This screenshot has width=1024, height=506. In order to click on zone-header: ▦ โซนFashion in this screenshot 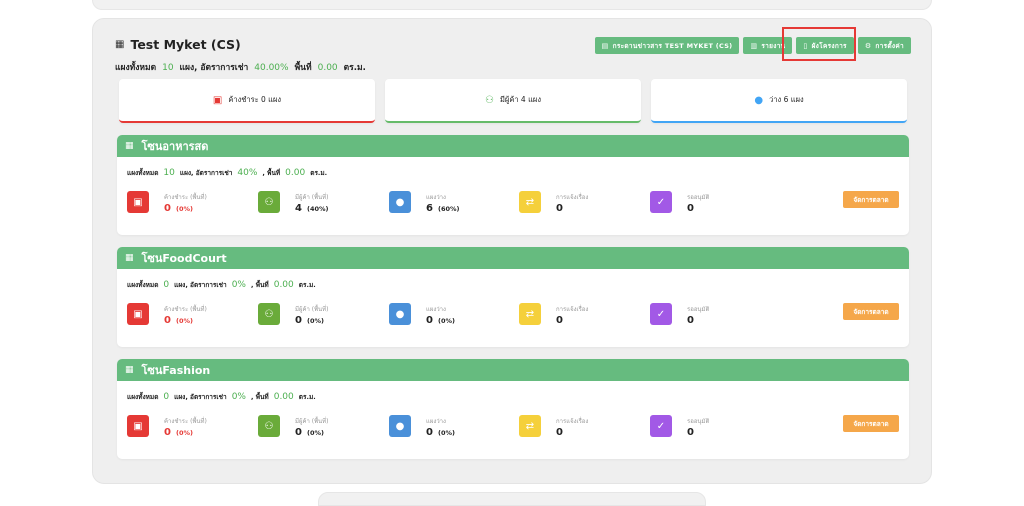, I will do `click(513, 370)`.